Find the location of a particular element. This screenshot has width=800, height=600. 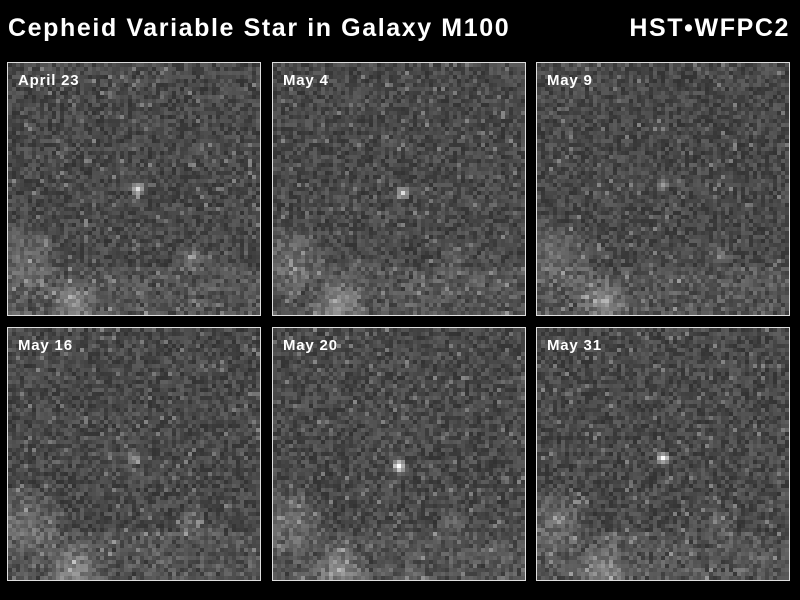

panel-date-label: May 20 is located at coordinates (310, 345).